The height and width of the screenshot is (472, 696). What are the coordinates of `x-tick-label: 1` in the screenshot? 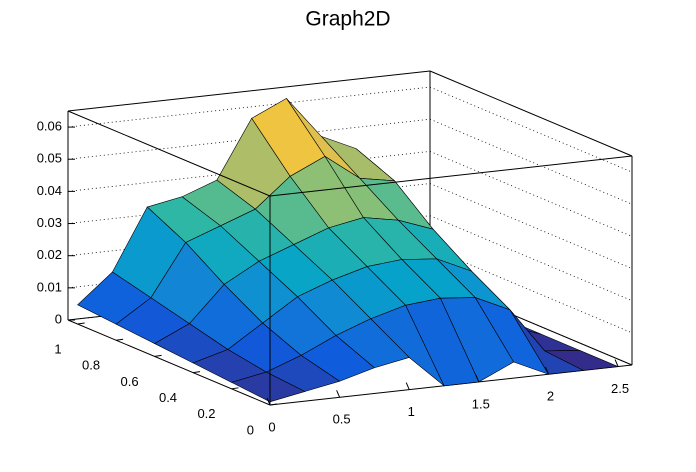 It's located at (411, 411).